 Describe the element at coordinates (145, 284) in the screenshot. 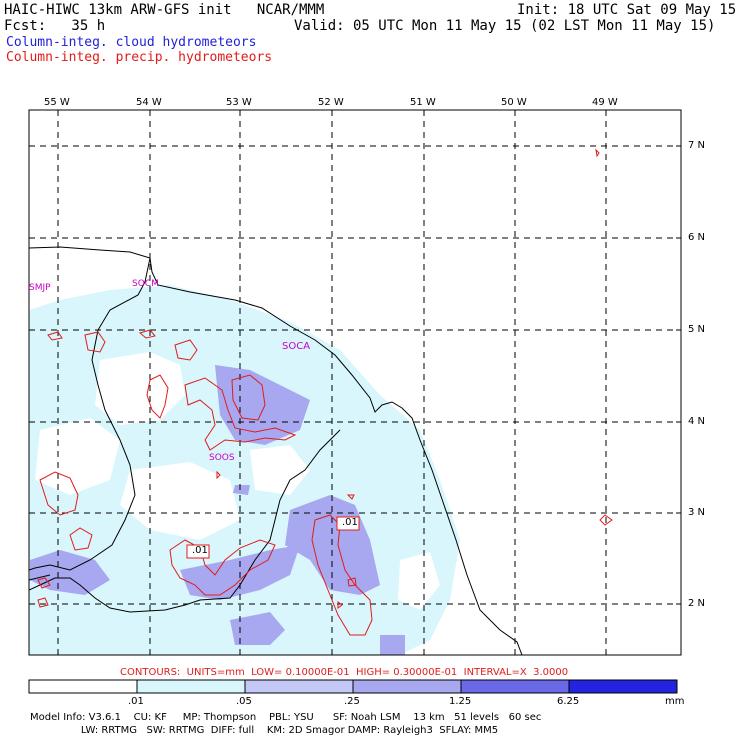

I see `station-socm: SOCM` at that location.